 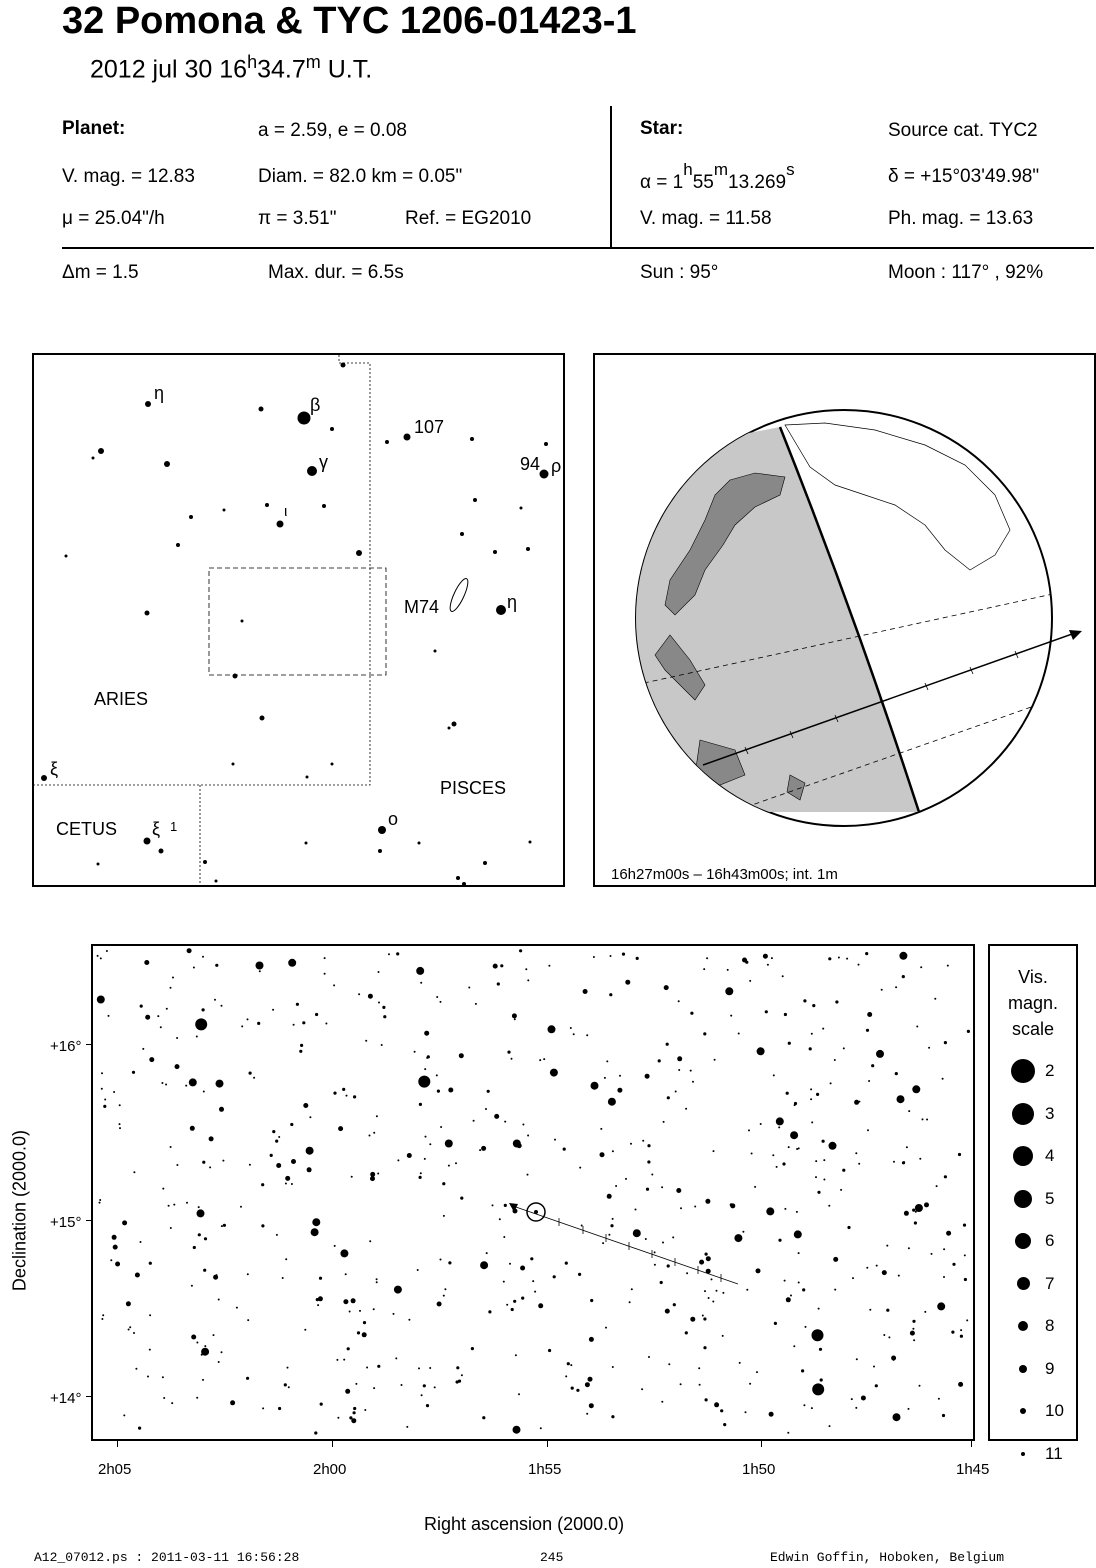 I want to click on star-vmag: V. mag. = 11.58, so click(x=706, y=218).